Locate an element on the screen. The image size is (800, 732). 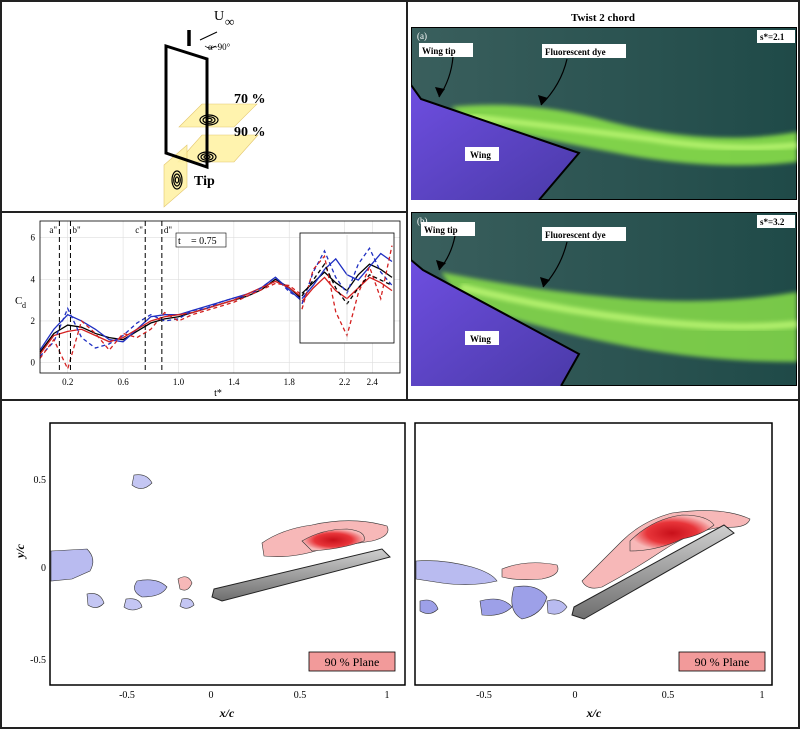
alpha-arrow is located at coordinates (208, 36).